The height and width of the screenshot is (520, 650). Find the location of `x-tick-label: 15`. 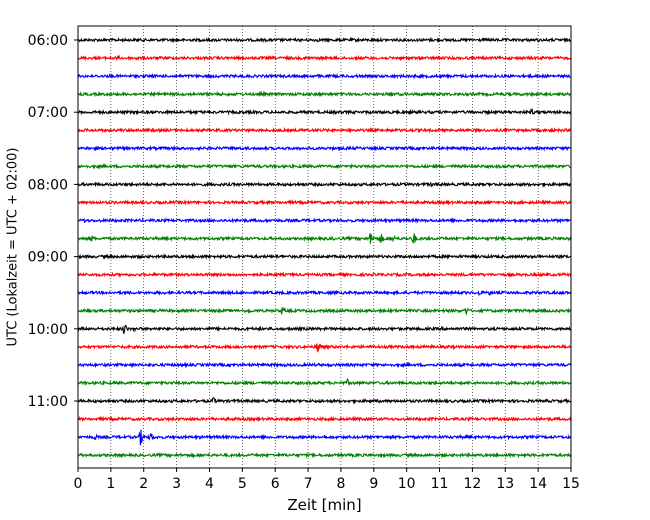

x-tick-label: 15 is located at coordinates (571, 484).